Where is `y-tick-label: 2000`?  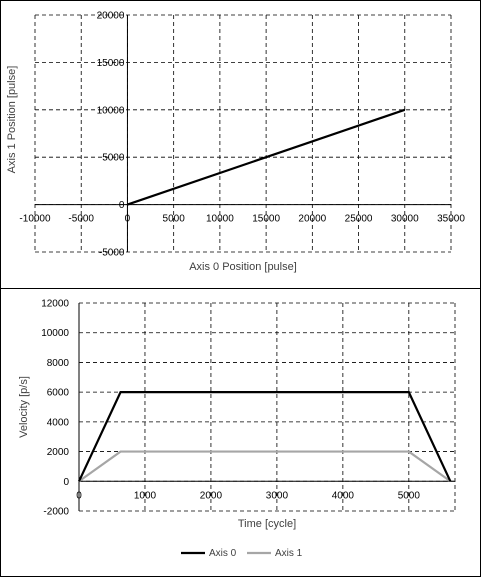 y-tick-label: 2000 is located at coordinates (58, 452).